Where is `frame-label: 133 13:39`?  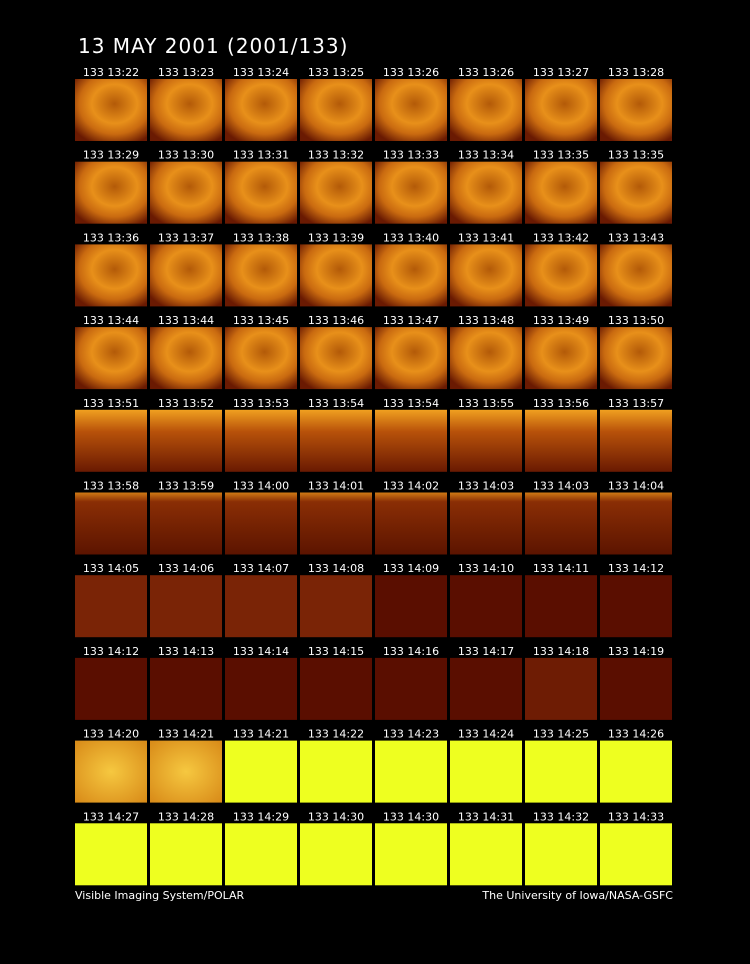 frame-label: 133 13:39 is located at coordinates (336, 237).